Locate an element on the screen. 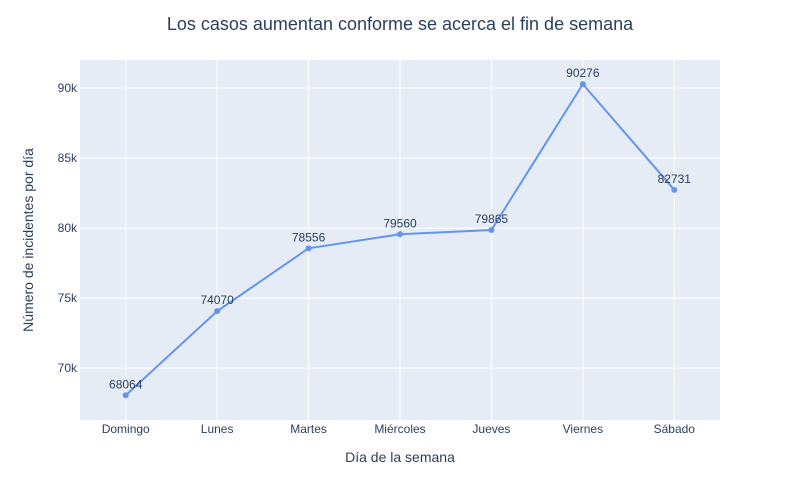  x-tick-label: Lunes is located at coordinates (217, 429).